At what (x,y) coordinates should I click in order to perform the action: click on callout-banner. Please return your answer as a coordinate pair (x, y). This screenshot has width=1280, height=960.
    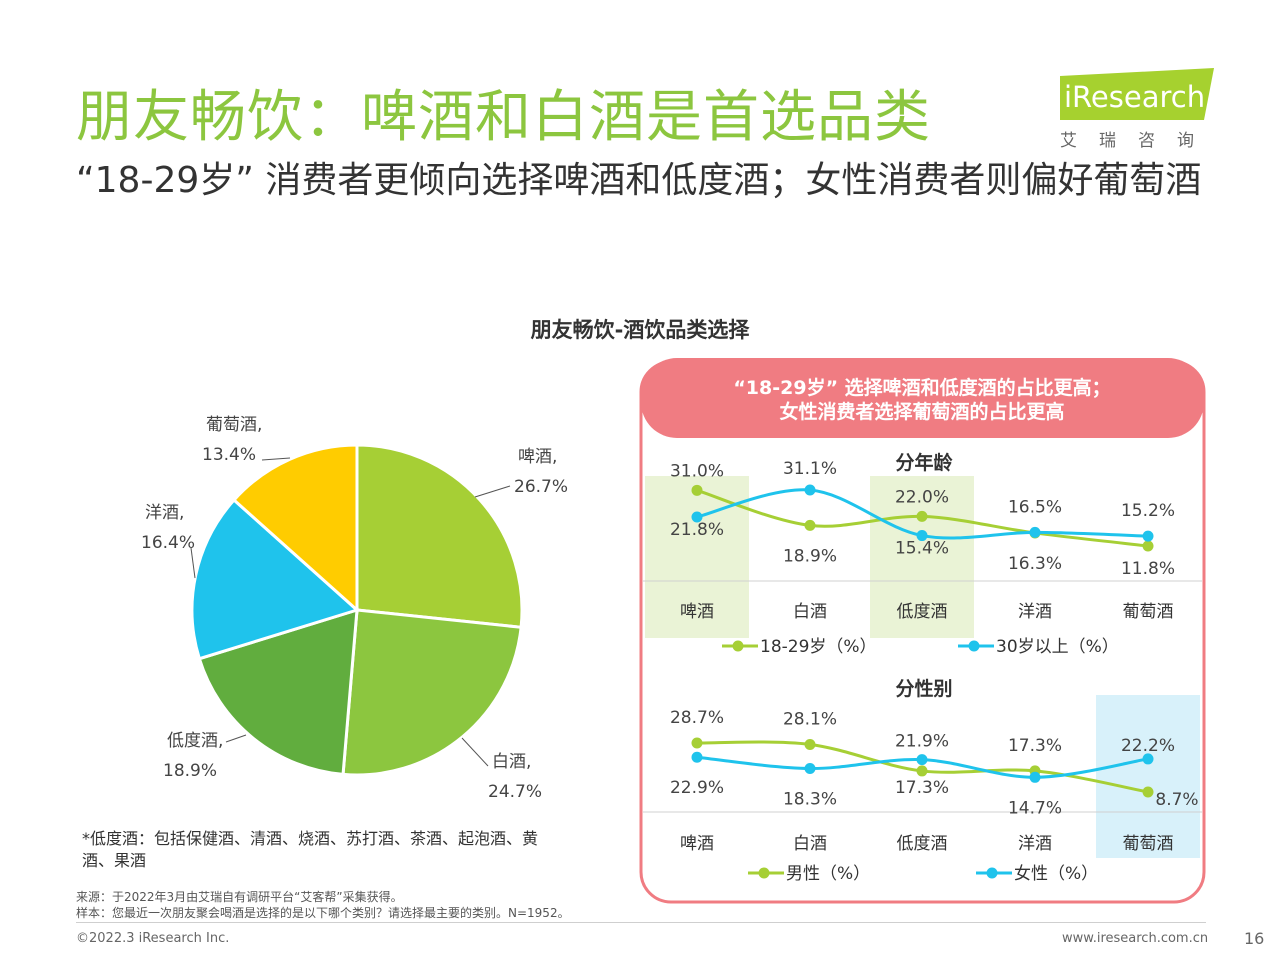
    Looking at the image, I should click on (922, 398).